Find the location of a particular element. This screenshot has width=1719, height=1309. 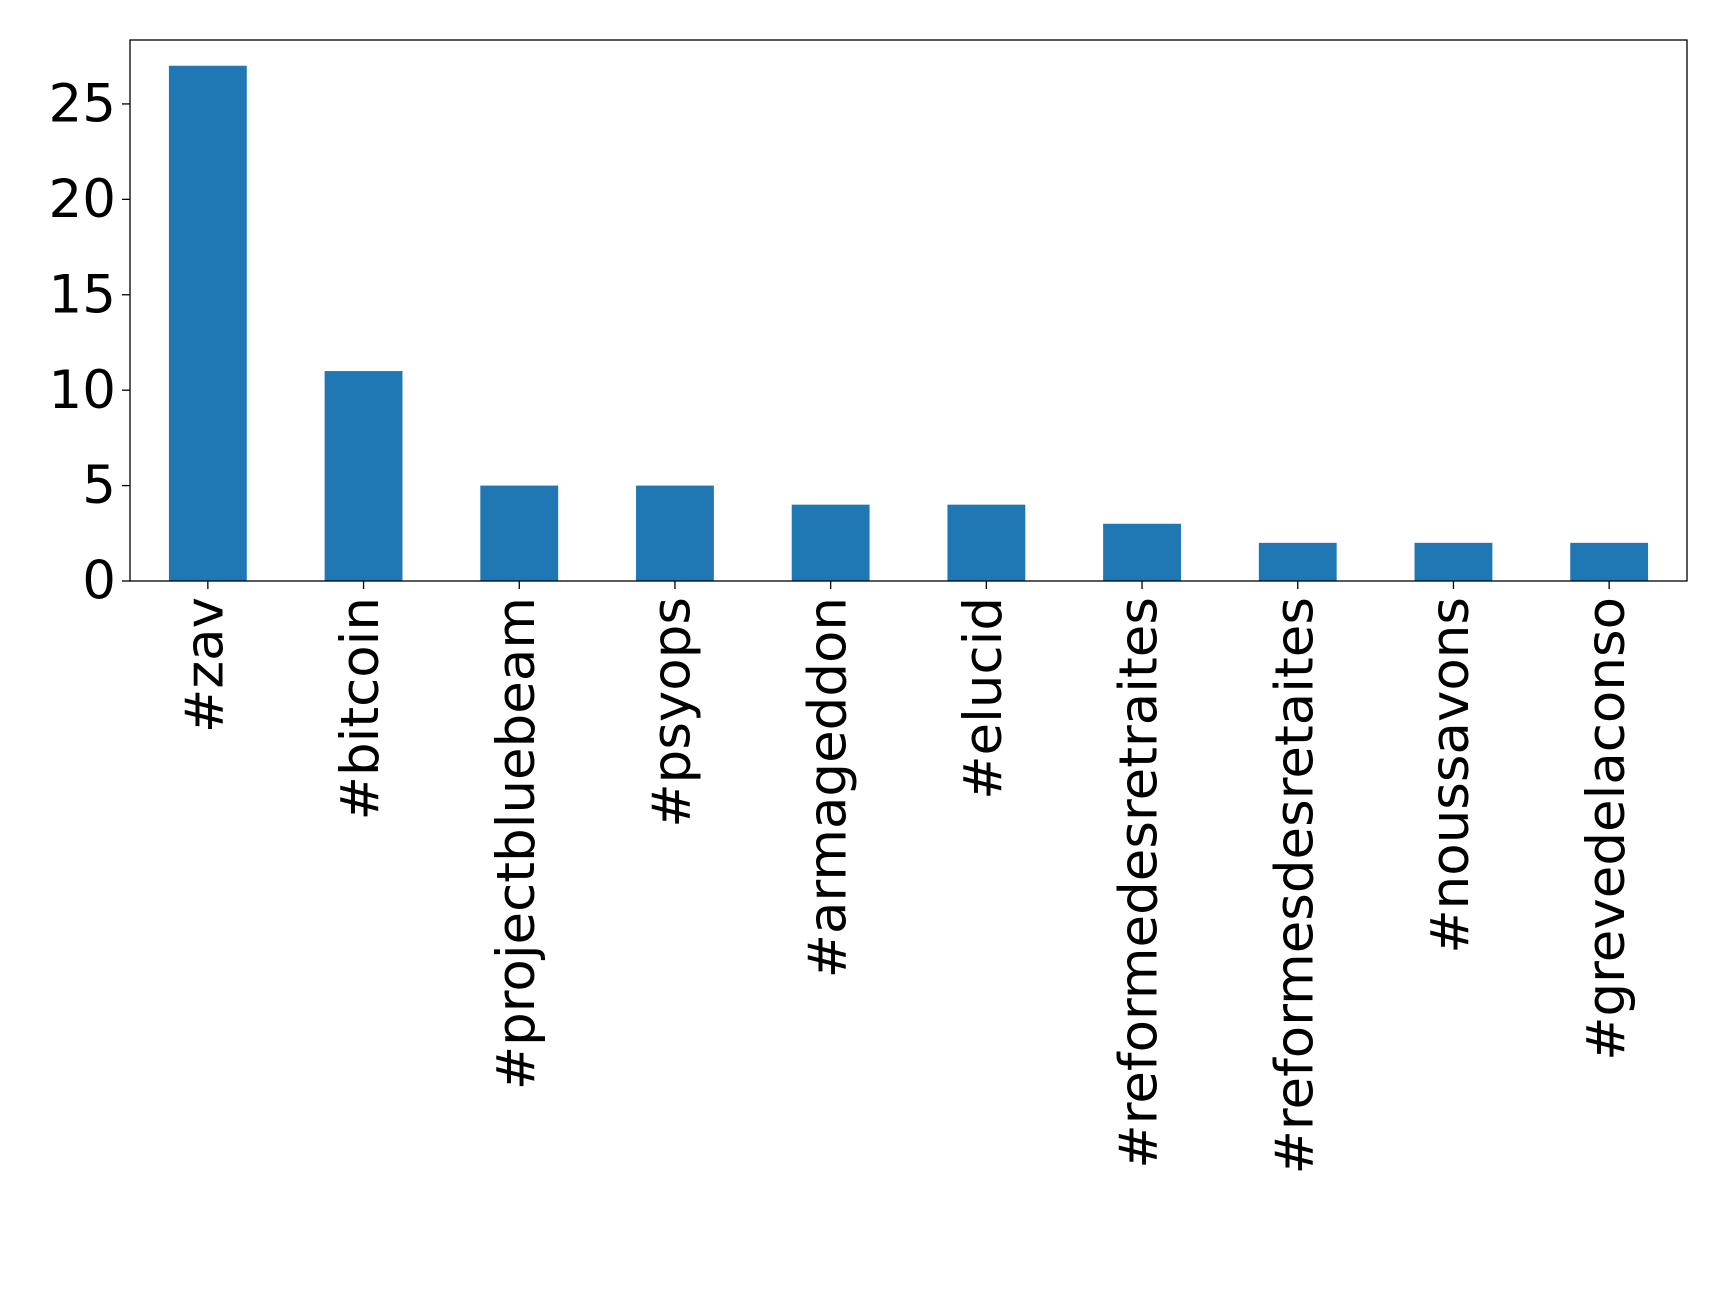

y-tick-label: 15 is located at coordinates (82, 294).